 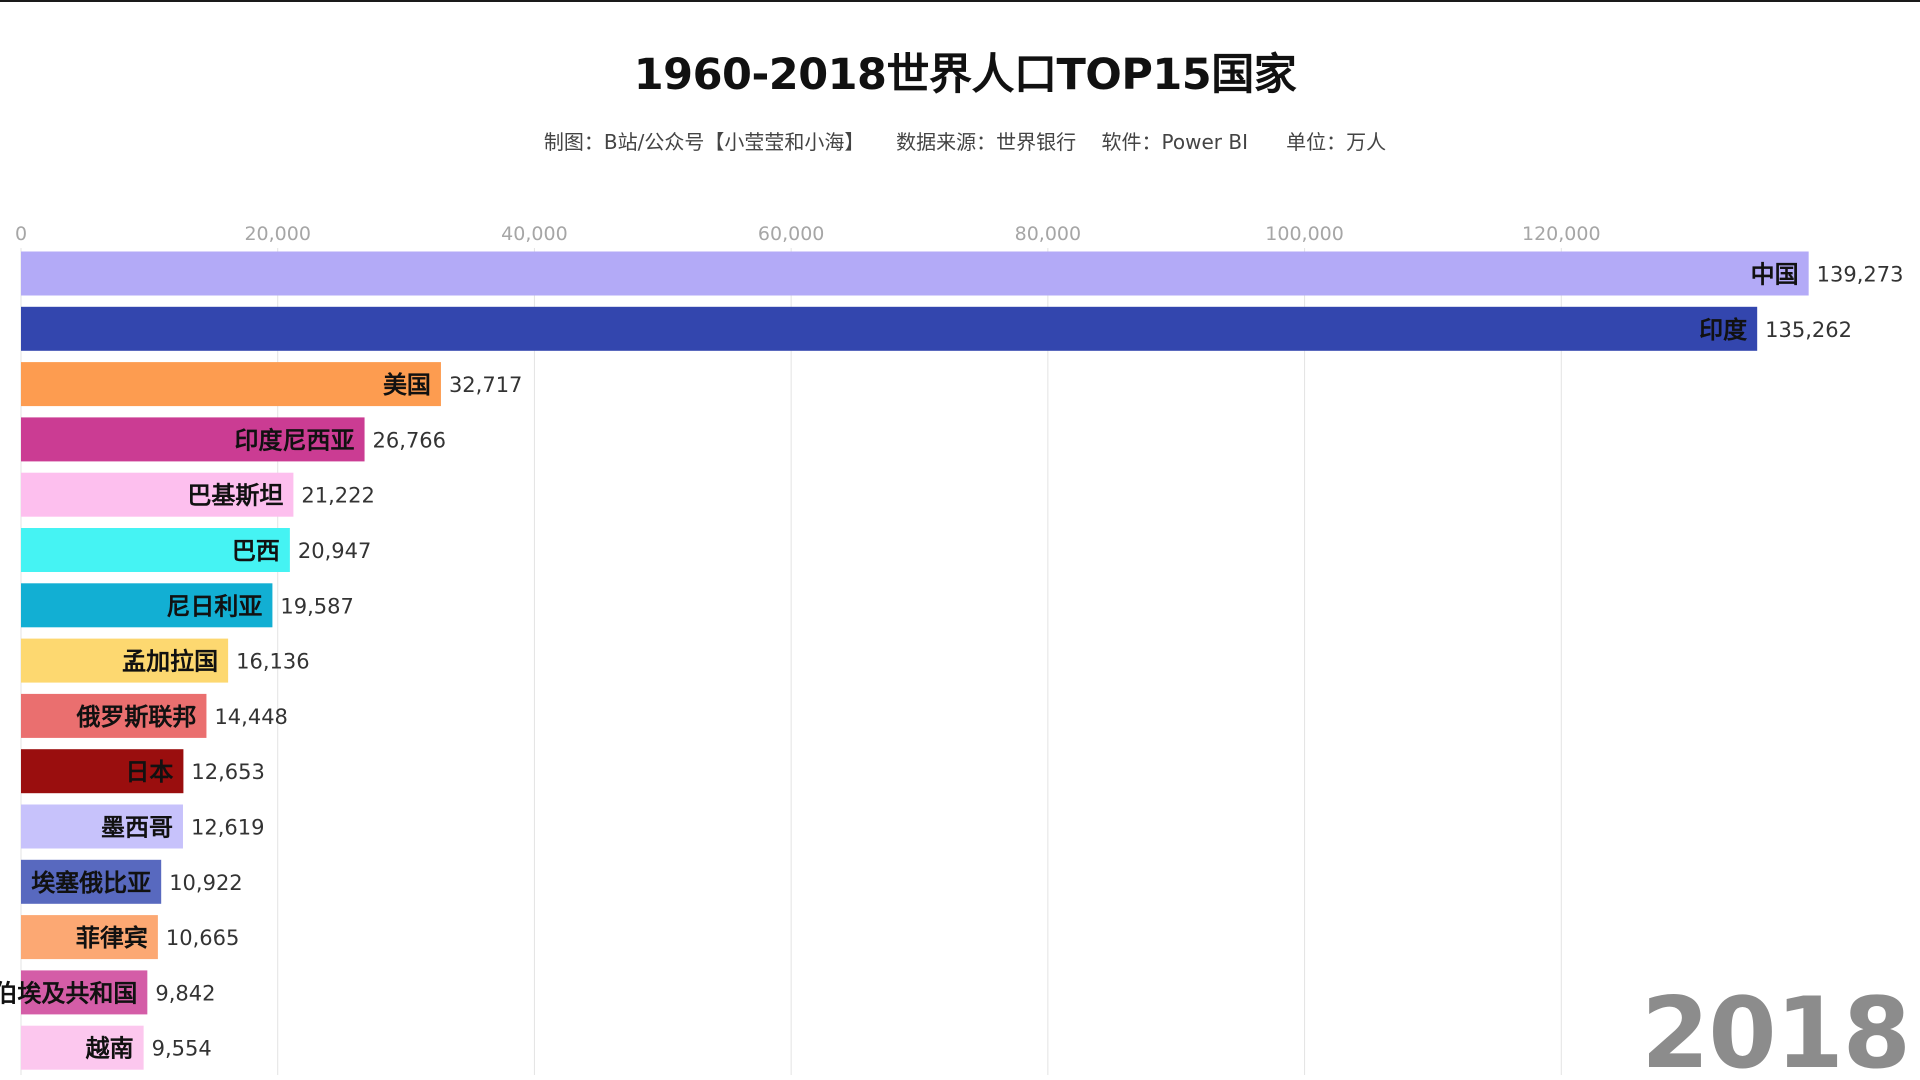 I want to click on bar-row: 尼日利亚 19,587, so click(x=187, y=605).